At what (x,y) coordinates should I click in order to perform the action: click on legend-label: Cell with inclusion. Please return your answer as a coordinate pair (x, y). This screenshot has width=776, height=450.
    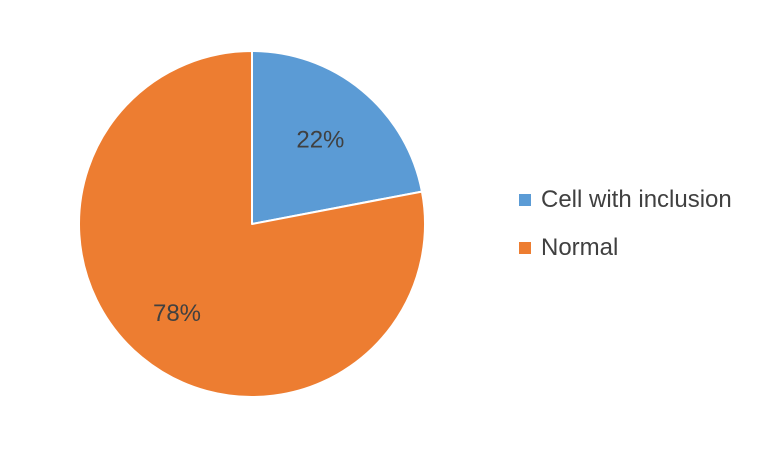
    Looking at the image, I should click on (636, 199).